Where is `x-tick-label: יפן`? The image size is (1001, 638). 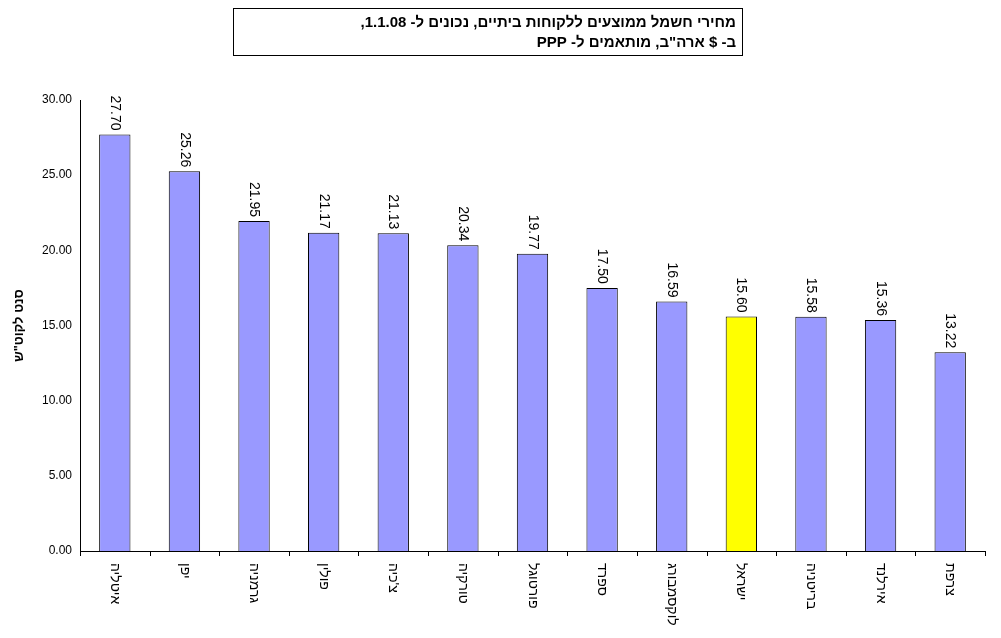
x-tick-label: יפן is located at coordinates (185, 571).